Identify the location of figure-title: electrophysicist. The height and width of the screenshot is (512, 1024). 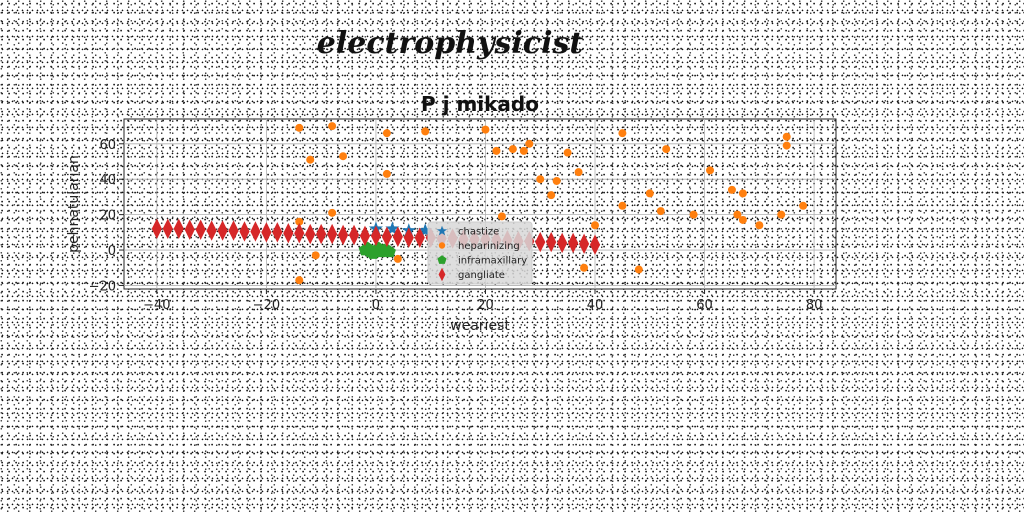
(450, 43).